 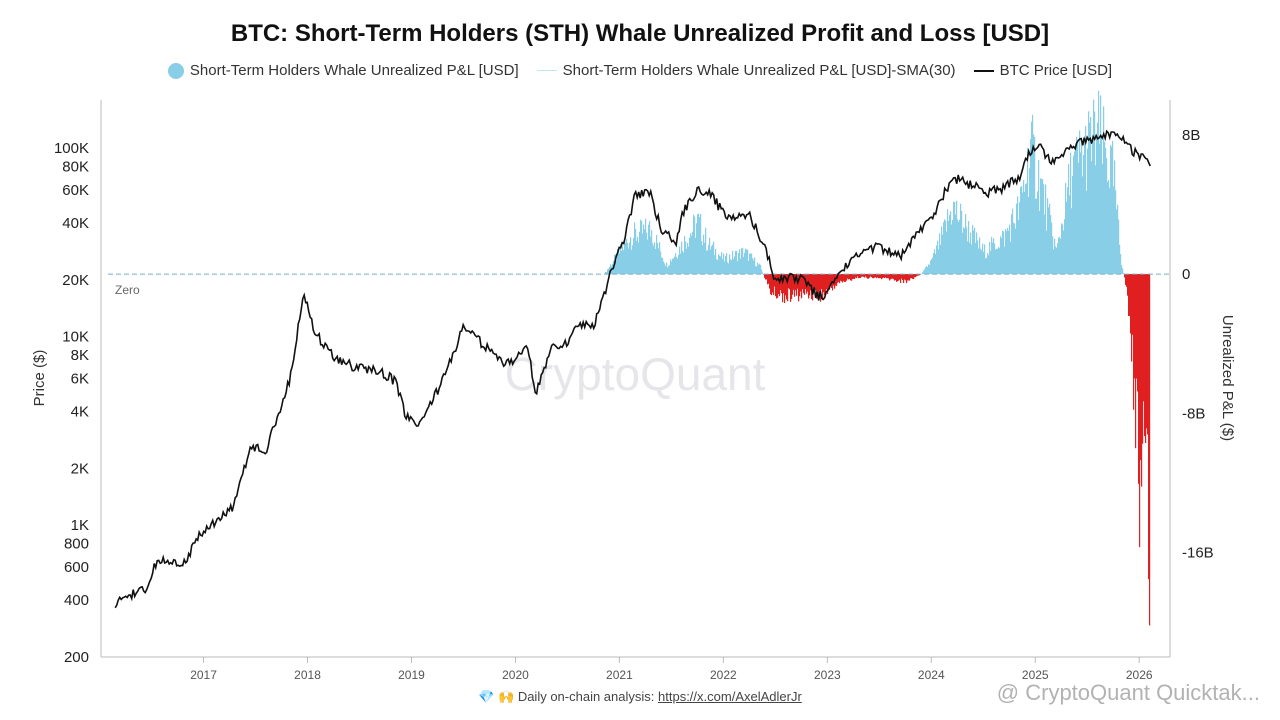 What do you see at coordinates (76, 567) in the screenshot?
I see `left-tick-label: 600` at bounding box center [76, 567].